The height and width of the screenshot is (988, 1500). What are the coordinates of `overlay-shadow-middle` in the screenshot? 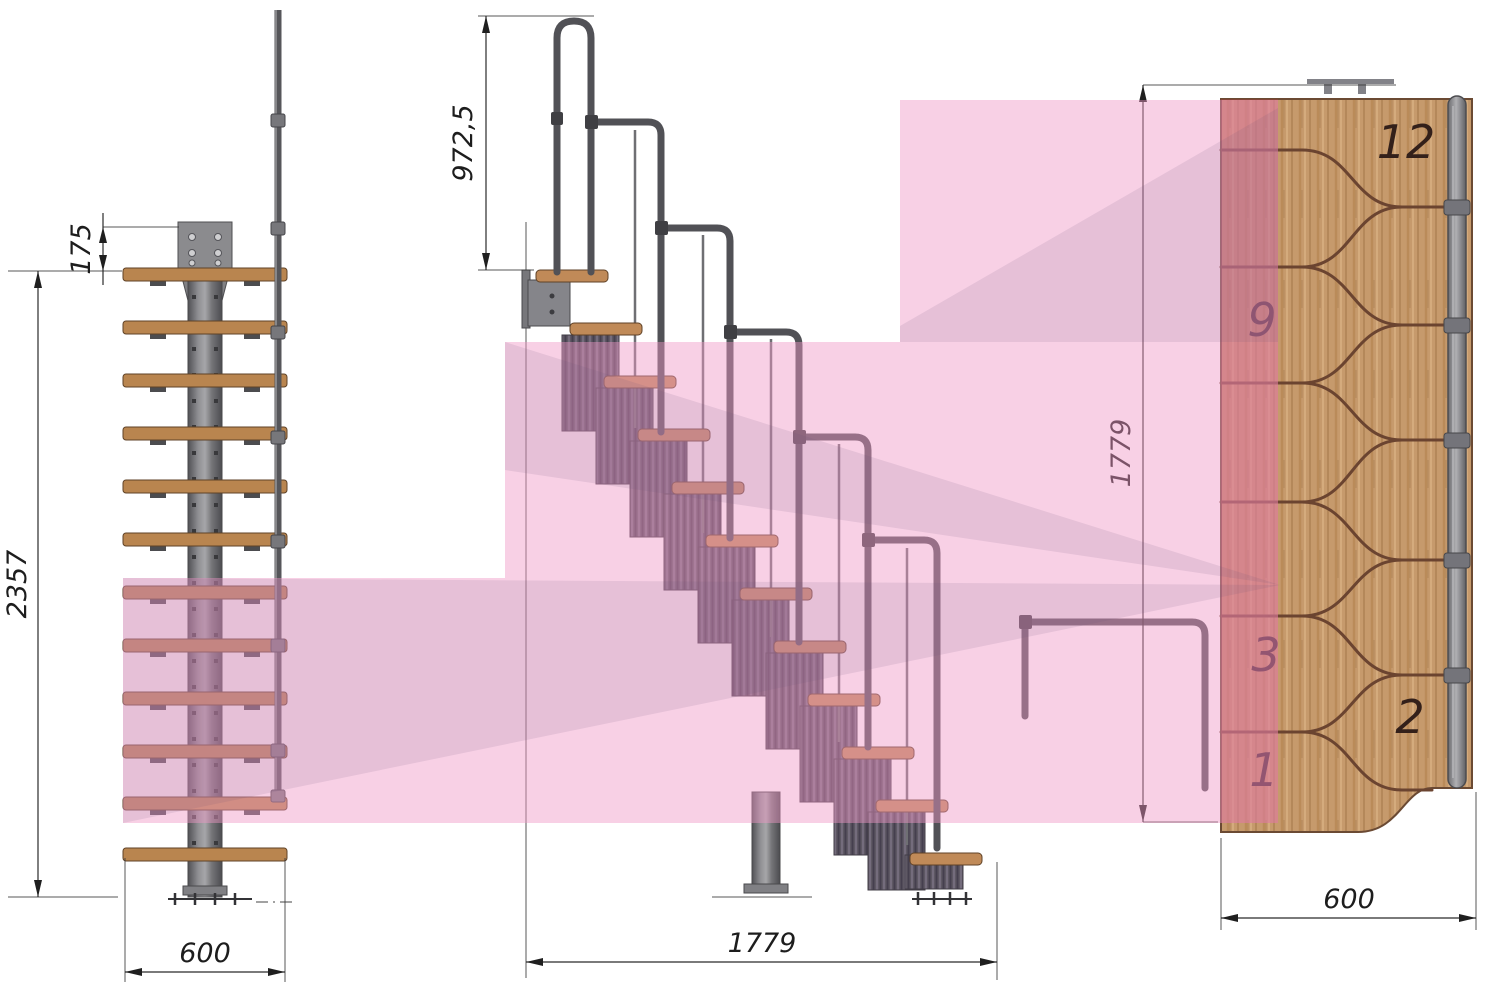 It's located at (892, 463).